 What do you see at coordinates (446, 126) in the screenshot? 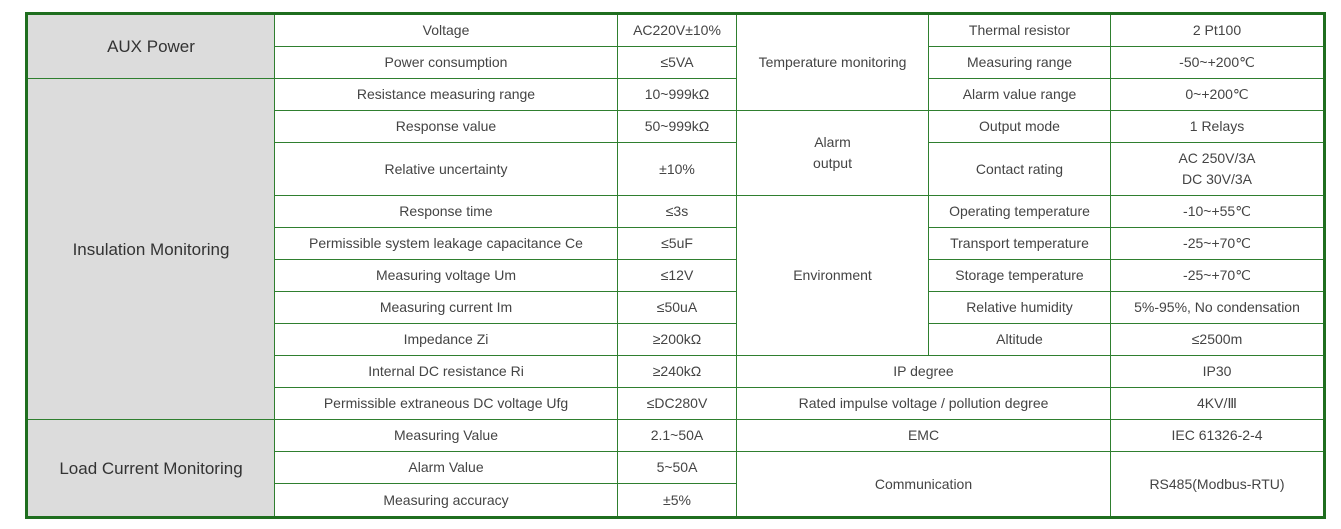
I see `param-cell: Response value` at bounding box center [446, 126].